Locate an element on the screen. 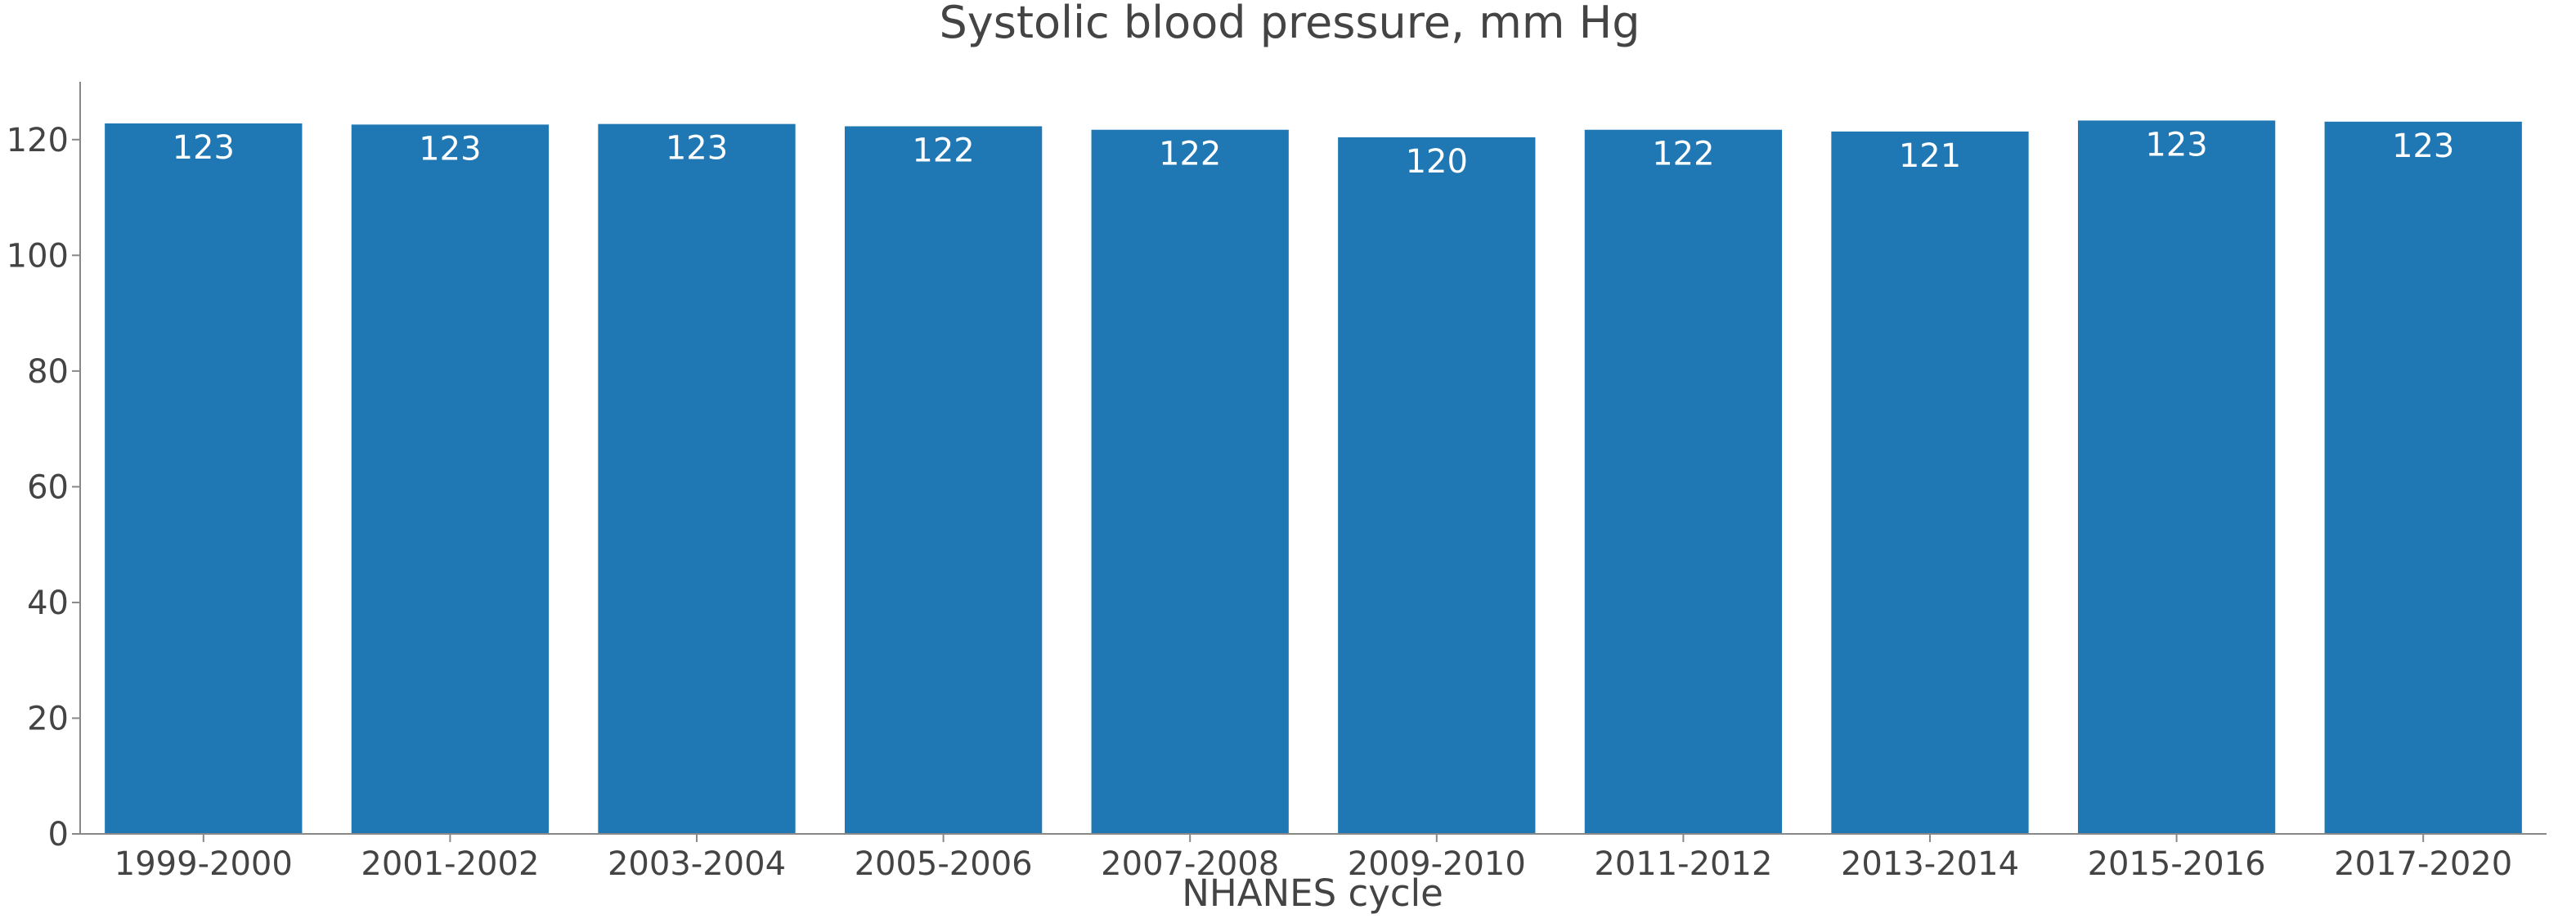  bar-2001-2002 is located at coordinates (450, 479).